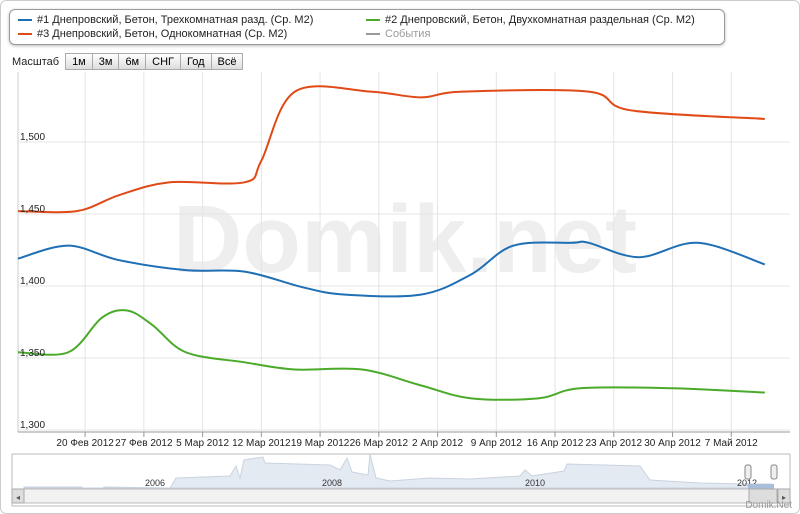 This screenshot has width=800, height=514. Describe the element at coordinates (555, 443) in the screenshot. I see `x-tick-label: 16 Апр 2012` at that location.